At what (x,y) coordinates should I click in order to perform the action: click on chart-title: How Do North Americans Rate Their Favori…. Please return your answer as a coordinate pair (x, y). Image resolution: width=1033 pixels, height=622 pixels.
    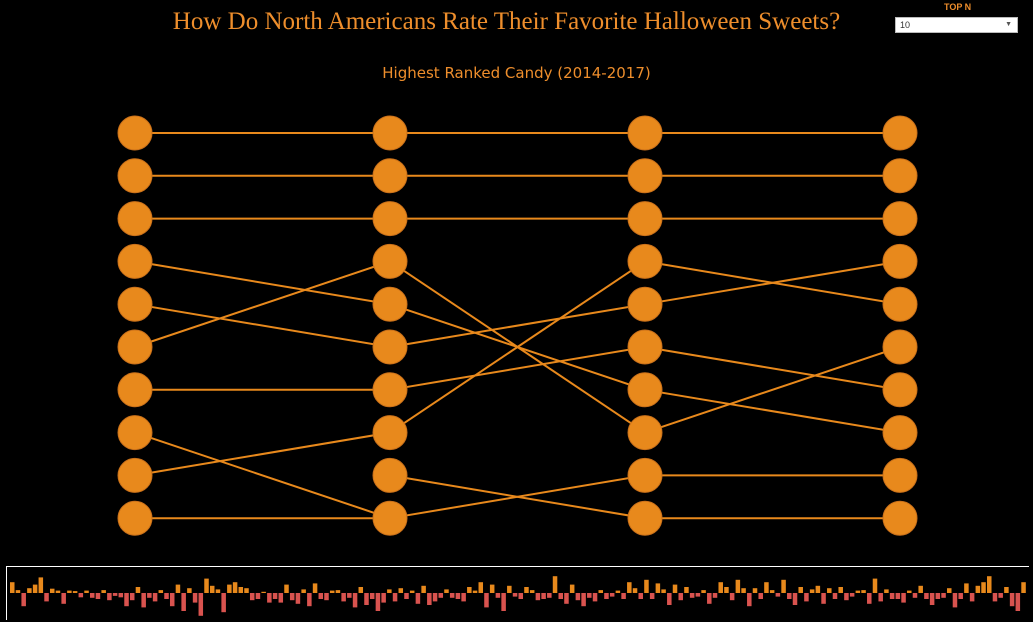
    Looking at the image, I should click on (506, 21).